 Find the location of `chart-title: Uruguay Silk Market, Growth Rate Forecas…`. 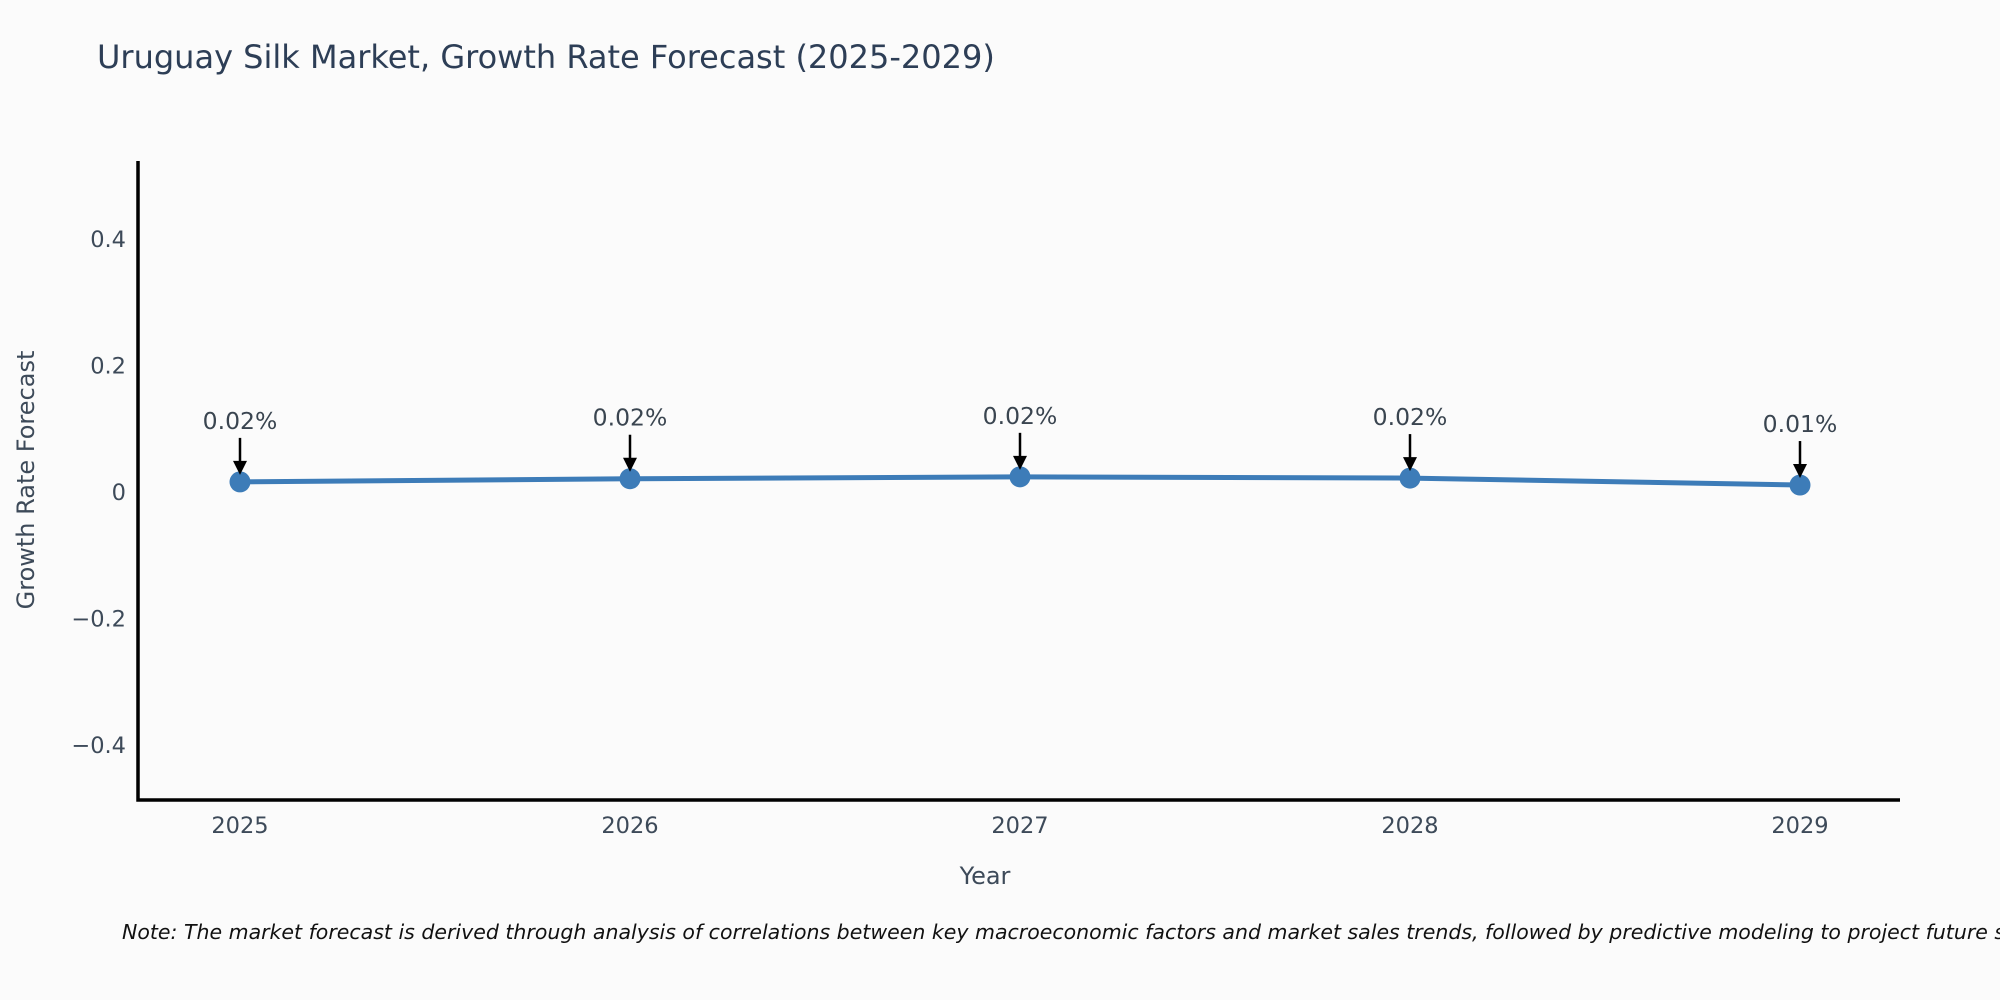

chart-title: Uruguay Silk Market, Growth Rate Forecas… is located at coordinates (546, 57).